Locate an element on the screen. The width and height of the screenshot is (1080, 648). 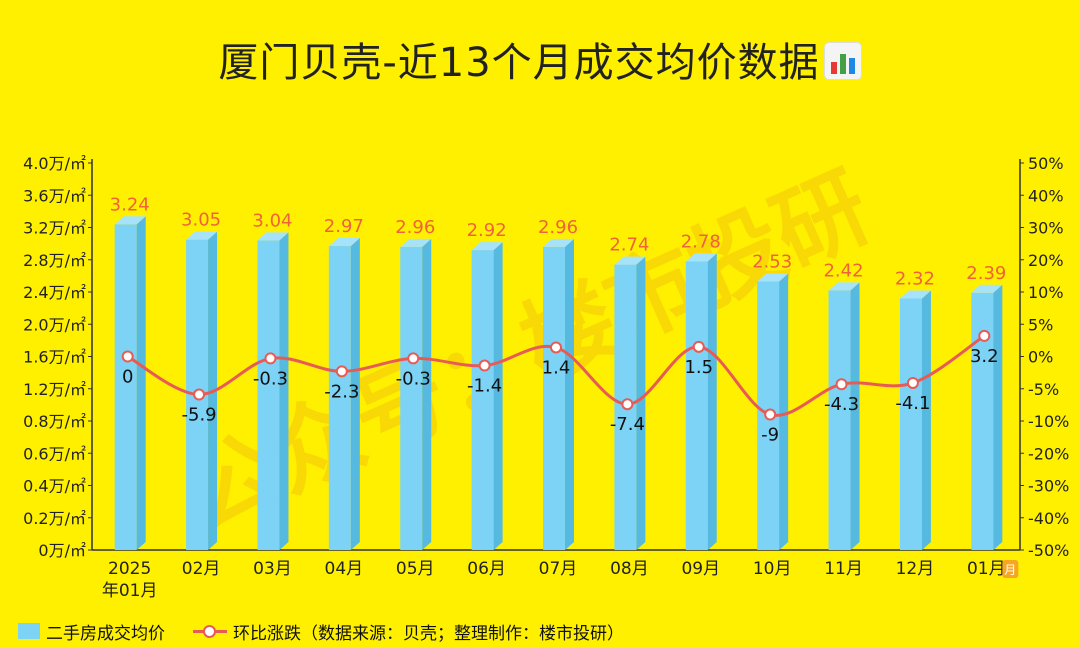
bar-value-label: 2.97 is located at coordinates (344, 226).